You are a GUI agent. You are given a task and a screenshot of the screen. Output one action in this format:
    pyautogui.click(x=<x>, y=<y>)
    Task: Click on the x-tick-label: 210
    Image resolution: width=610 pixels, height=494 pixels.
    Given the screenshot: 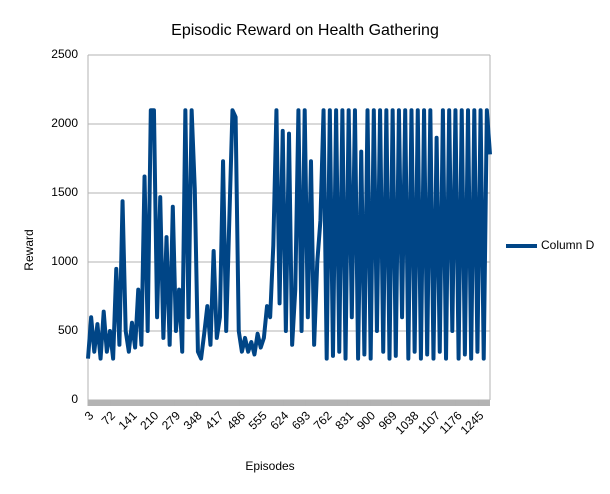 What is the action you would take?
    pyautogui.click(x=149, y=420)
    